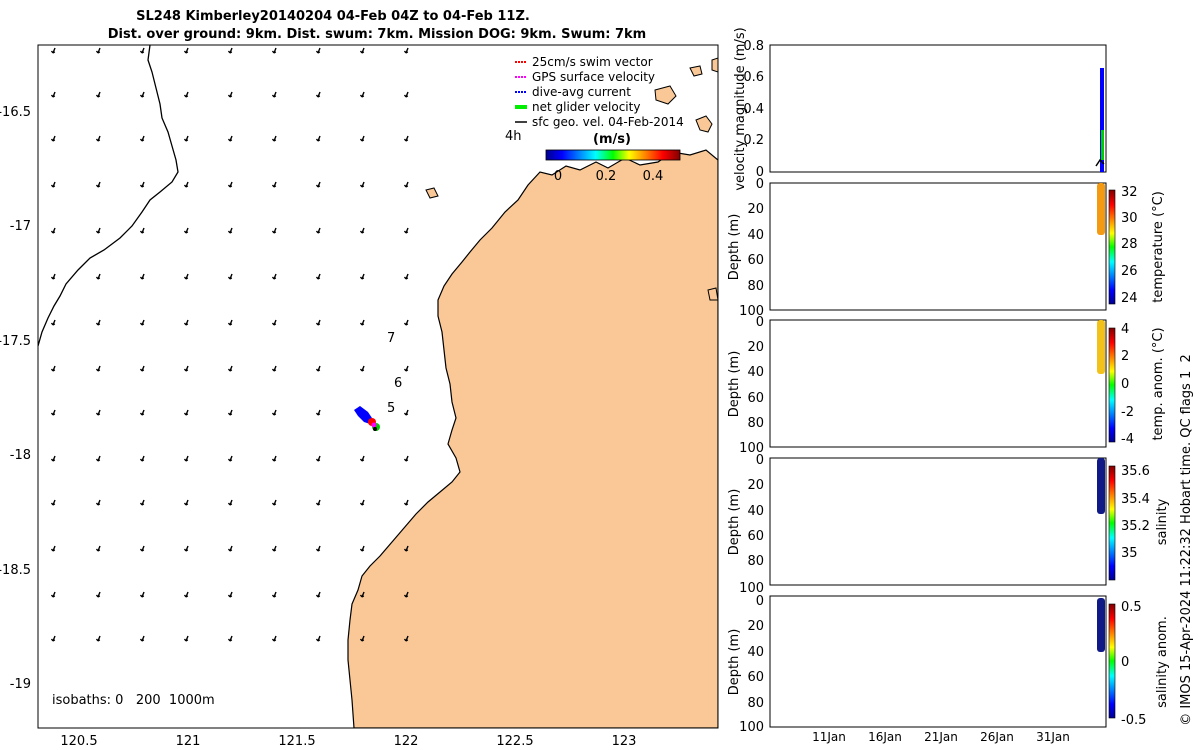  What do you see at coordinates (938, 521) in the screenshot?
I see `salinity-axes` at bounding box center [938, 521].